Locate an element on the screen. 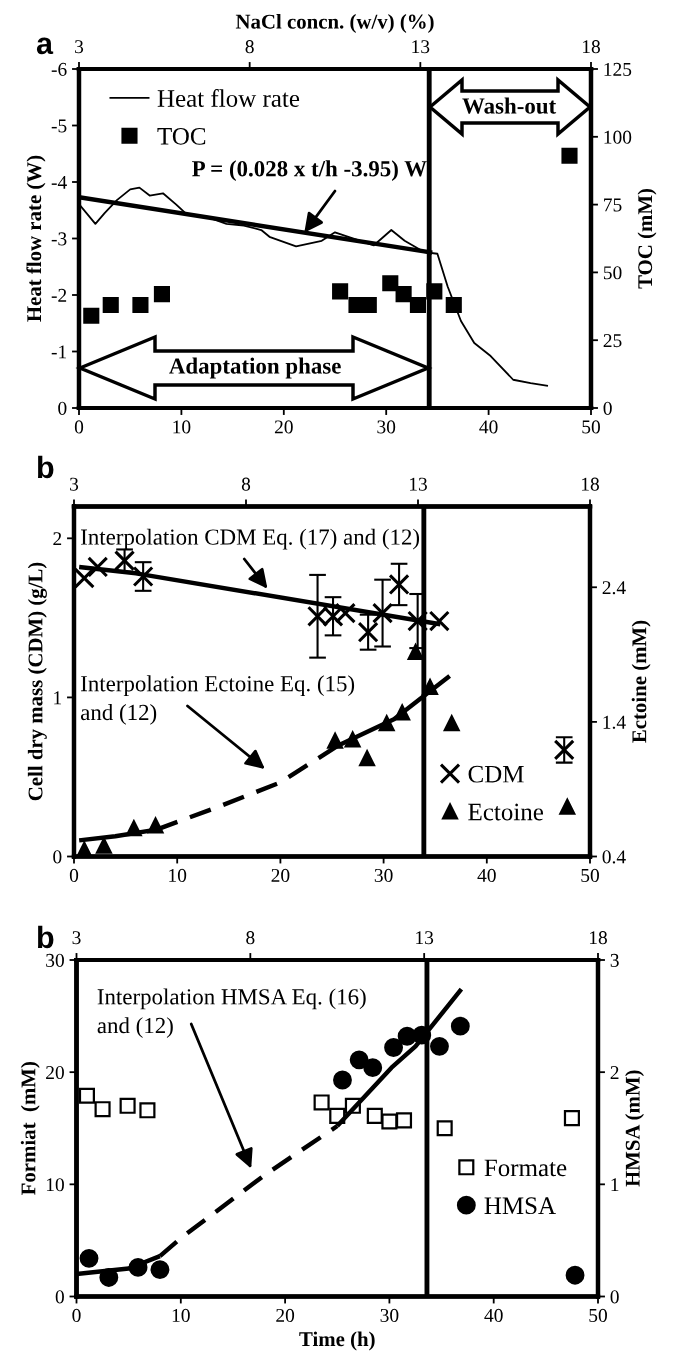 Image resolution: width=677 pixels, height=1368 pixels. legend-label: Heat flow rate is located at coordinates (228, 98).